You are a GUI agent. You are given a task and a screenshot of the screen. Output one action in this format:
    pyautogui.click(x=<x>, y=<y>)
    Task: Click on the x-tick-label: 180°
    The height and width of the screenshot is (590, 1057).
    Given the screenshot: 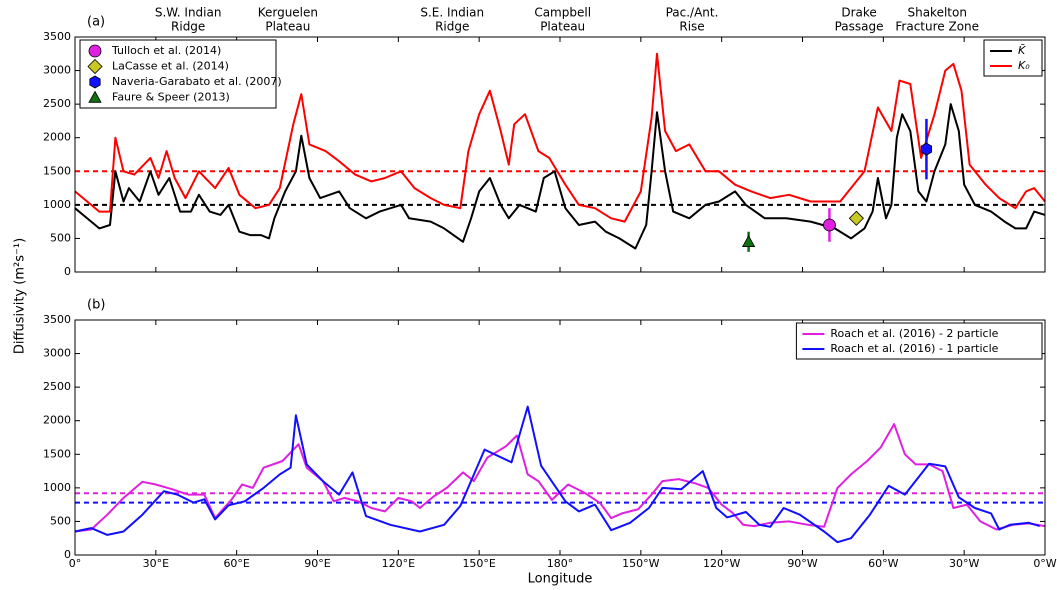 What is the action you would take?
    pyautogui.click(x=560, y=563)
    